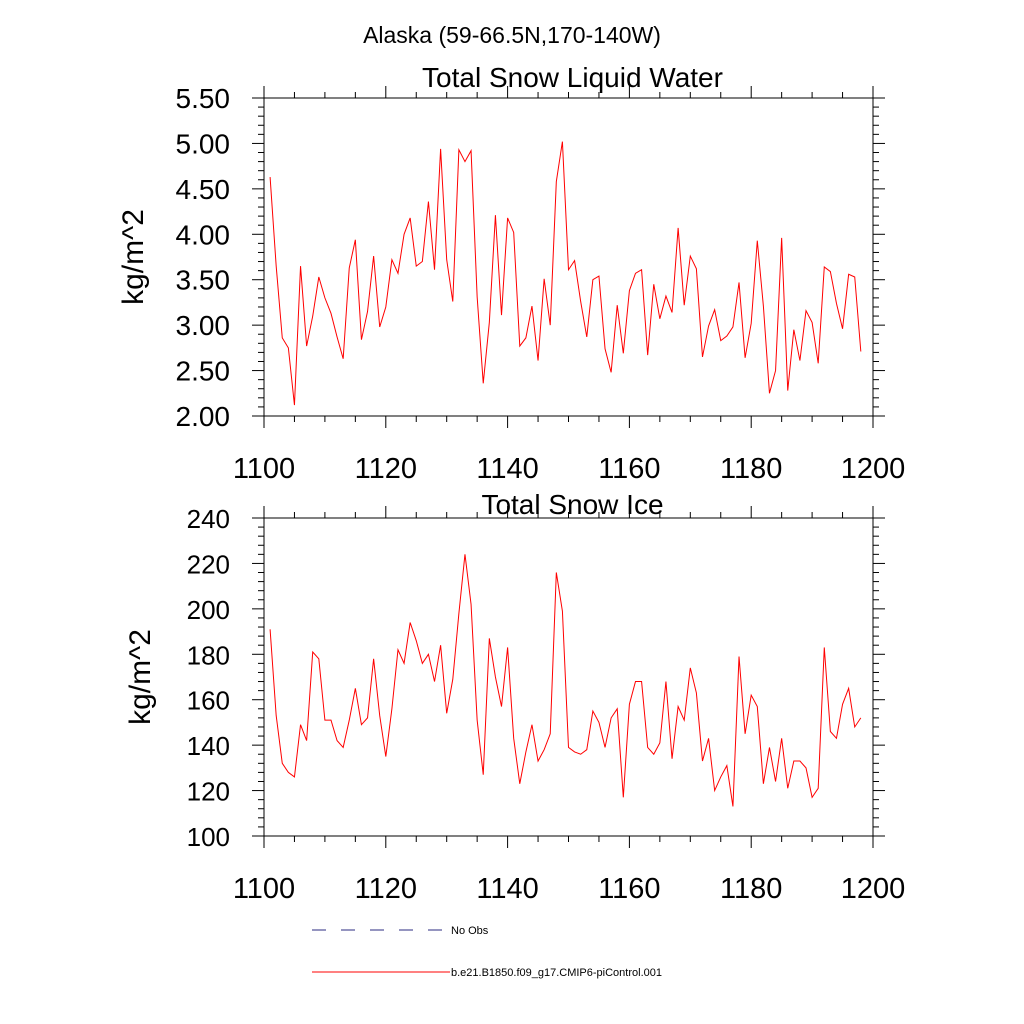 The height and width of the screenshot is (1024, 1024). Describe the element at coordinates (203, 98) in the screenshot. I see `y-tick-label: 5.50` at that location.